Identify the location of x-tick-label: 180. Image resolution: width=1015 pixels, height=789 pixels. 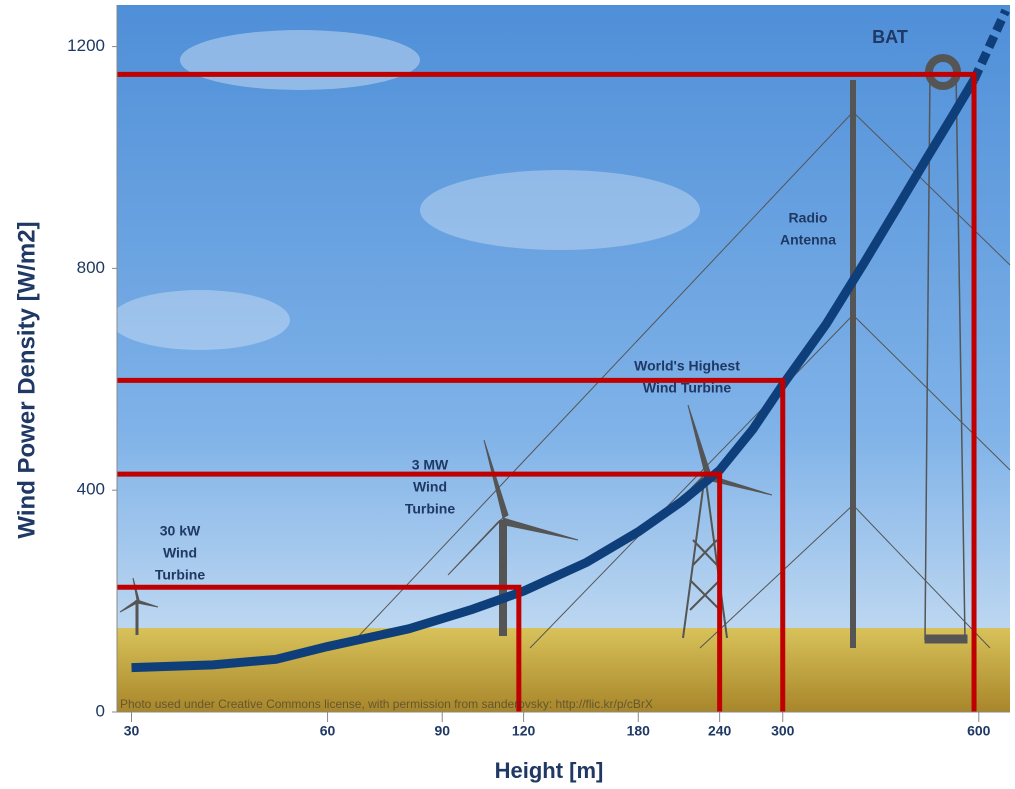
(639, 731).